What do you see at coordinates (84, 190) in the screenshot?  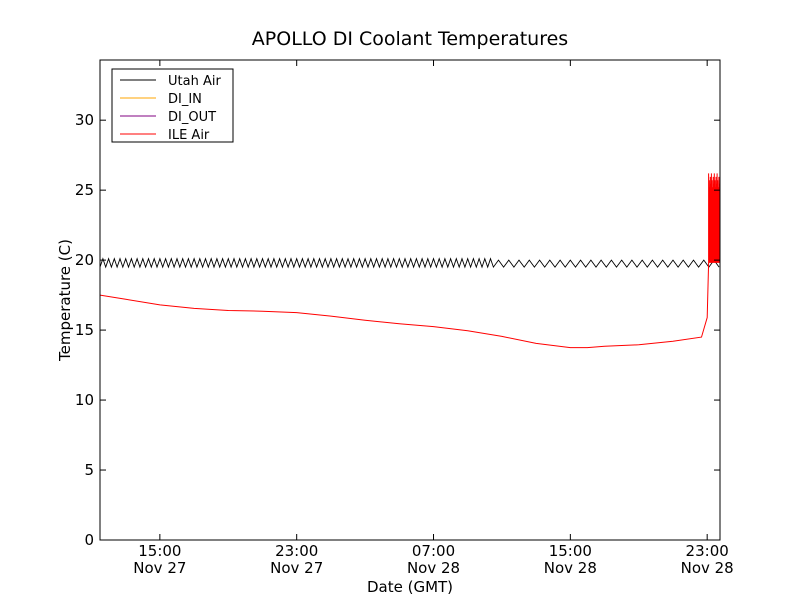 I see `y-tick-label: 25` at bounding box center [84, 190].